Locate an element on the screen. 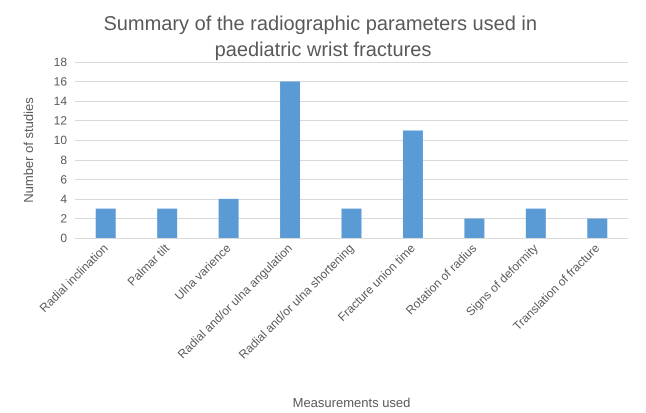 The image size is (646, 413). y-tick-label: 2 is located at coordinates (64, 218).